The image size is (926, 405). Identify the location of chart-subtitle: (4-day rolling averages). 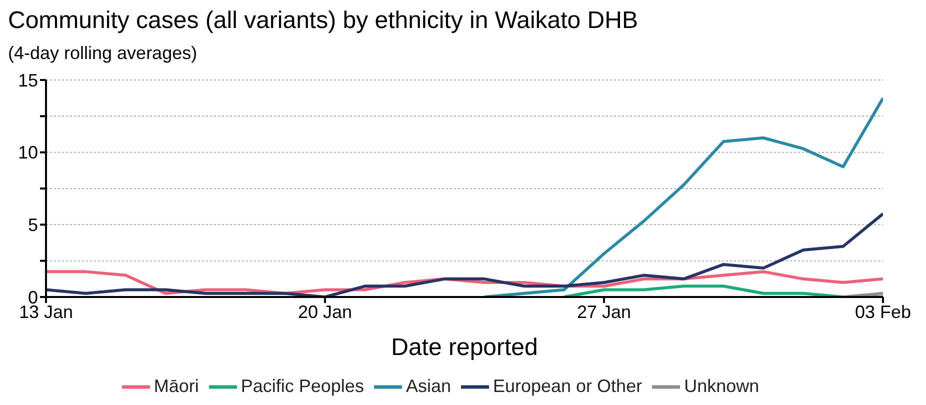
(103, 53).